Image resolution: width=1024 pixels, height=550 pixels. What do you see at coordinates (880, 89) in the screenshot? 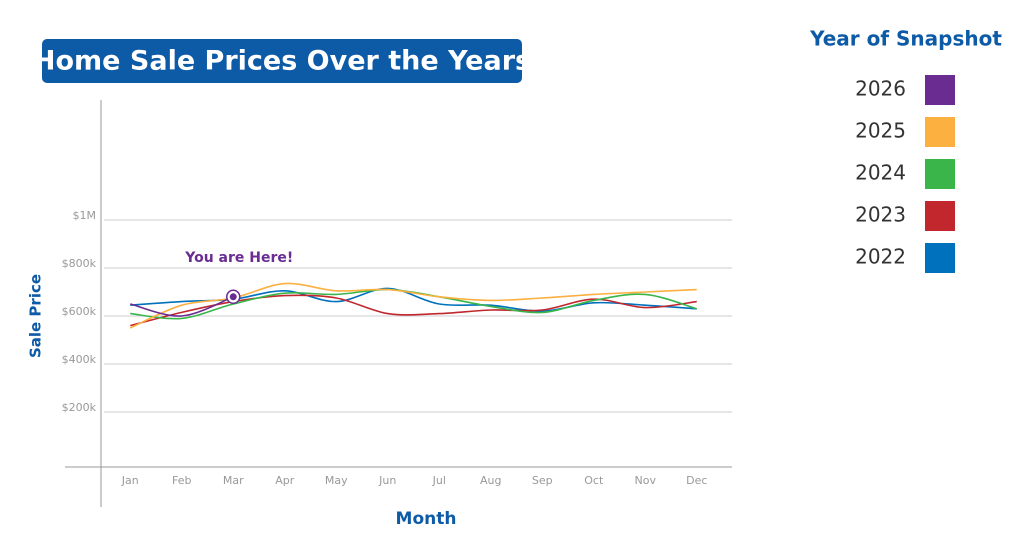
I see `legend-label: 2026` at bounding box center [880, 89].